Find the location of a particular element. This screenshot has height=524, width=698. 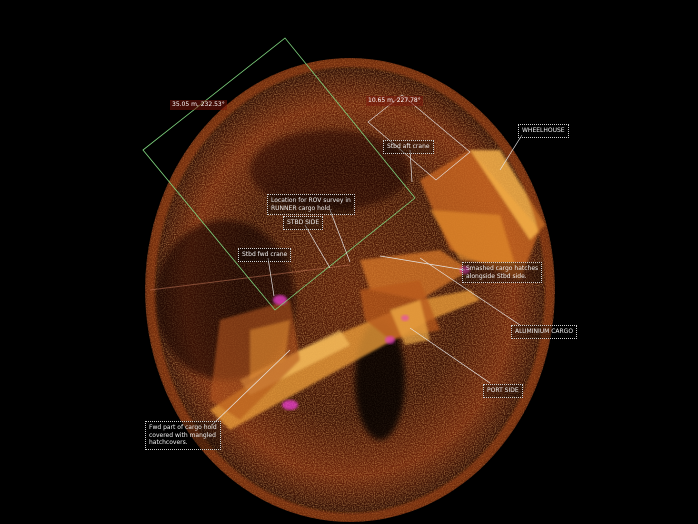

magenta-highlights is located at coordinates (371, 338).